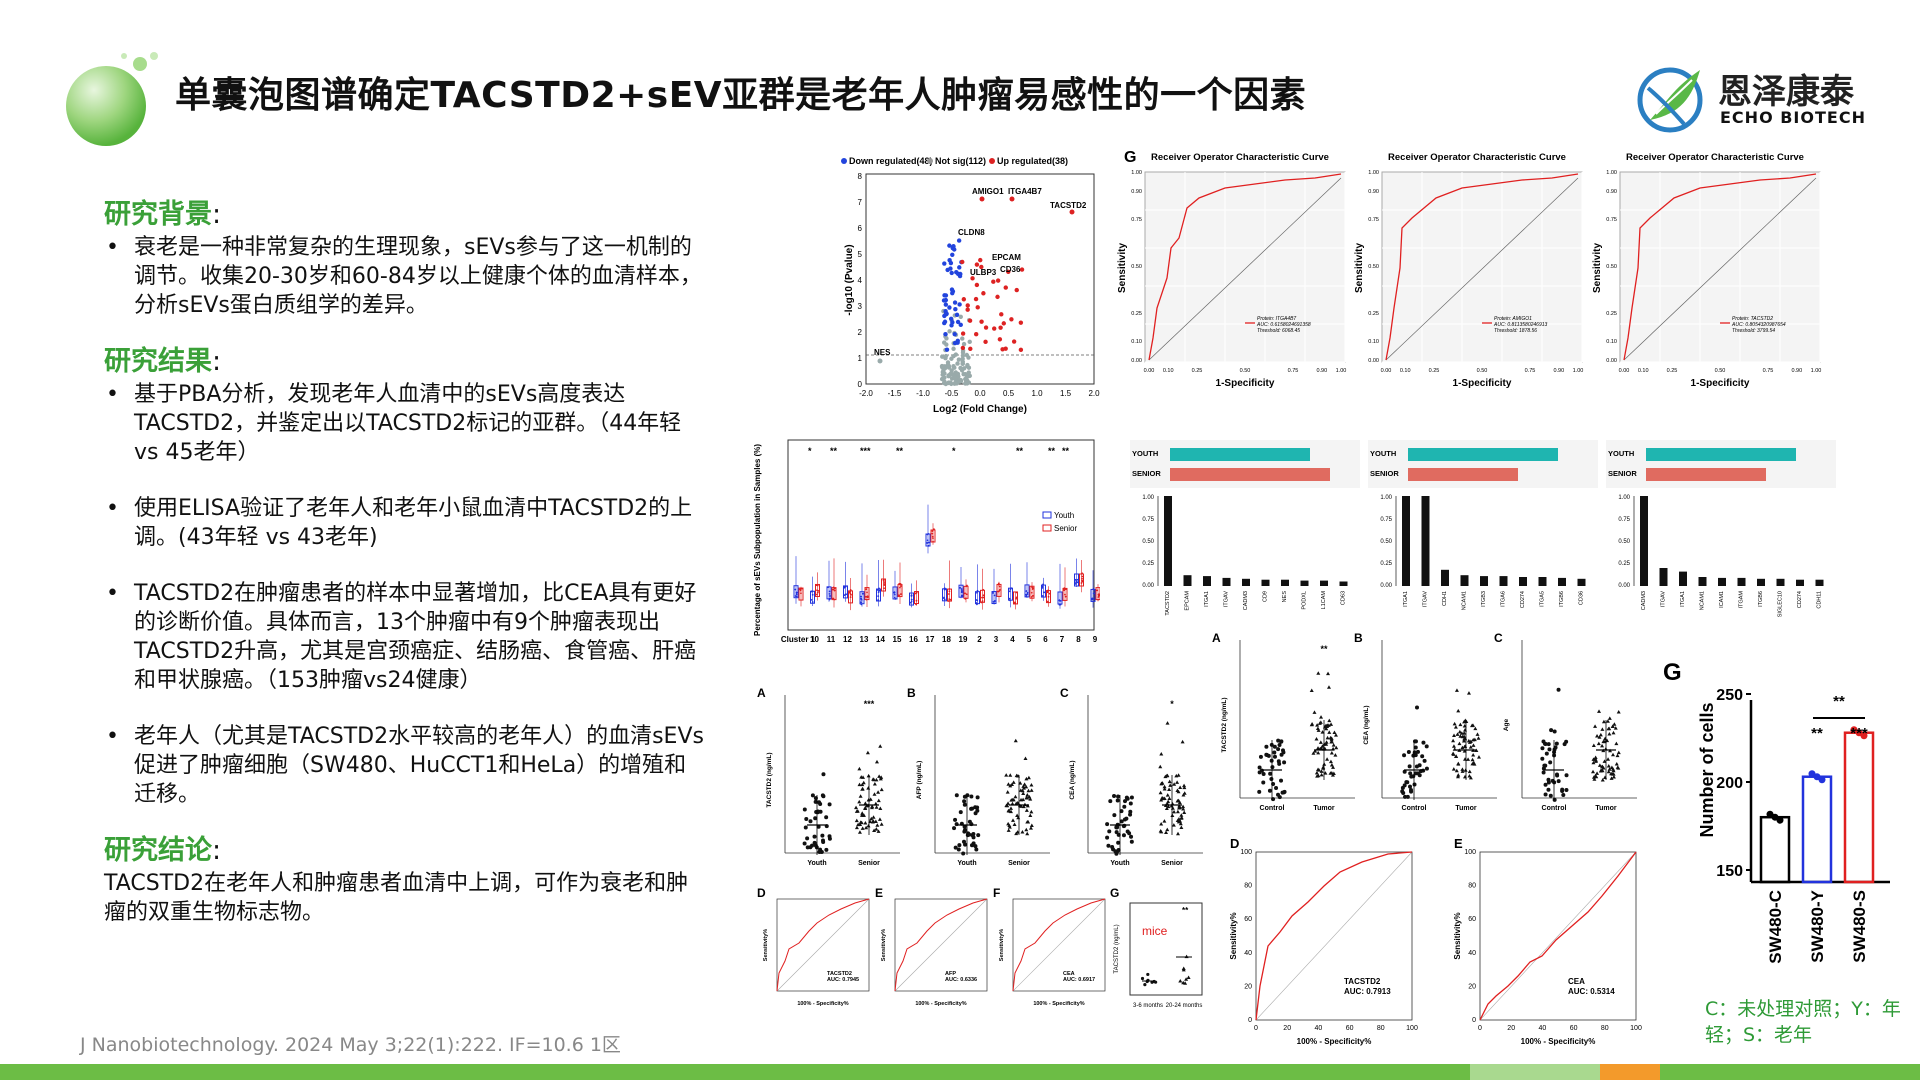 The image size is (1920, 1080). Describe the element at coordinates (1793, 117) in the screenshot. I see `brand-name-en: ECHO BIOTECH` at that location.